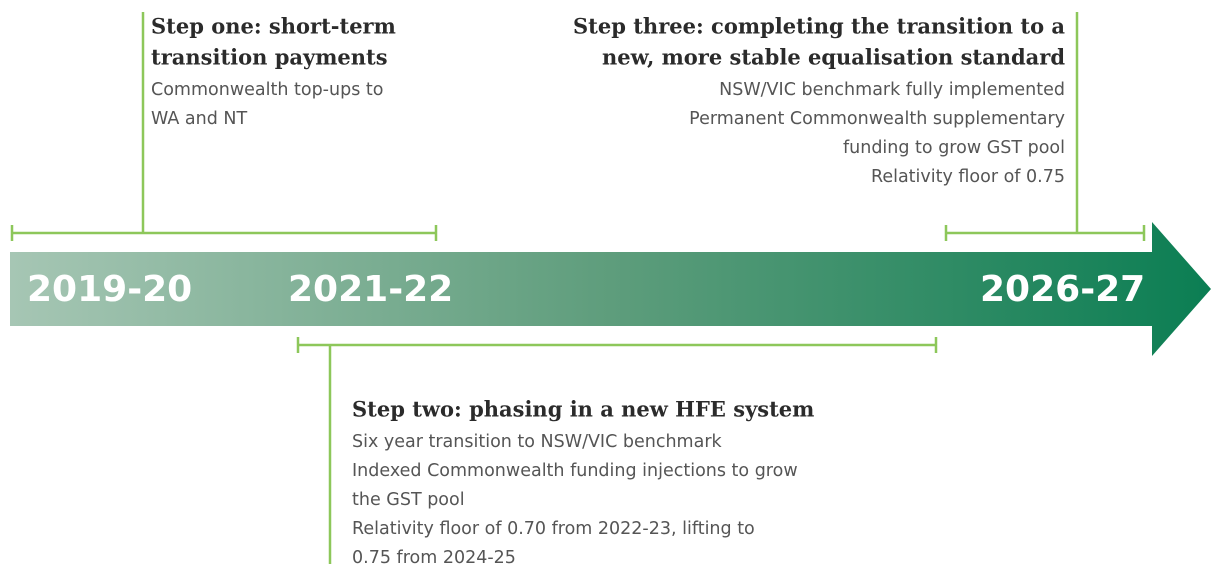 The height and width of the screenshot is (564, 1211). I want to click on step-title: transition payments, so click(269, 57).